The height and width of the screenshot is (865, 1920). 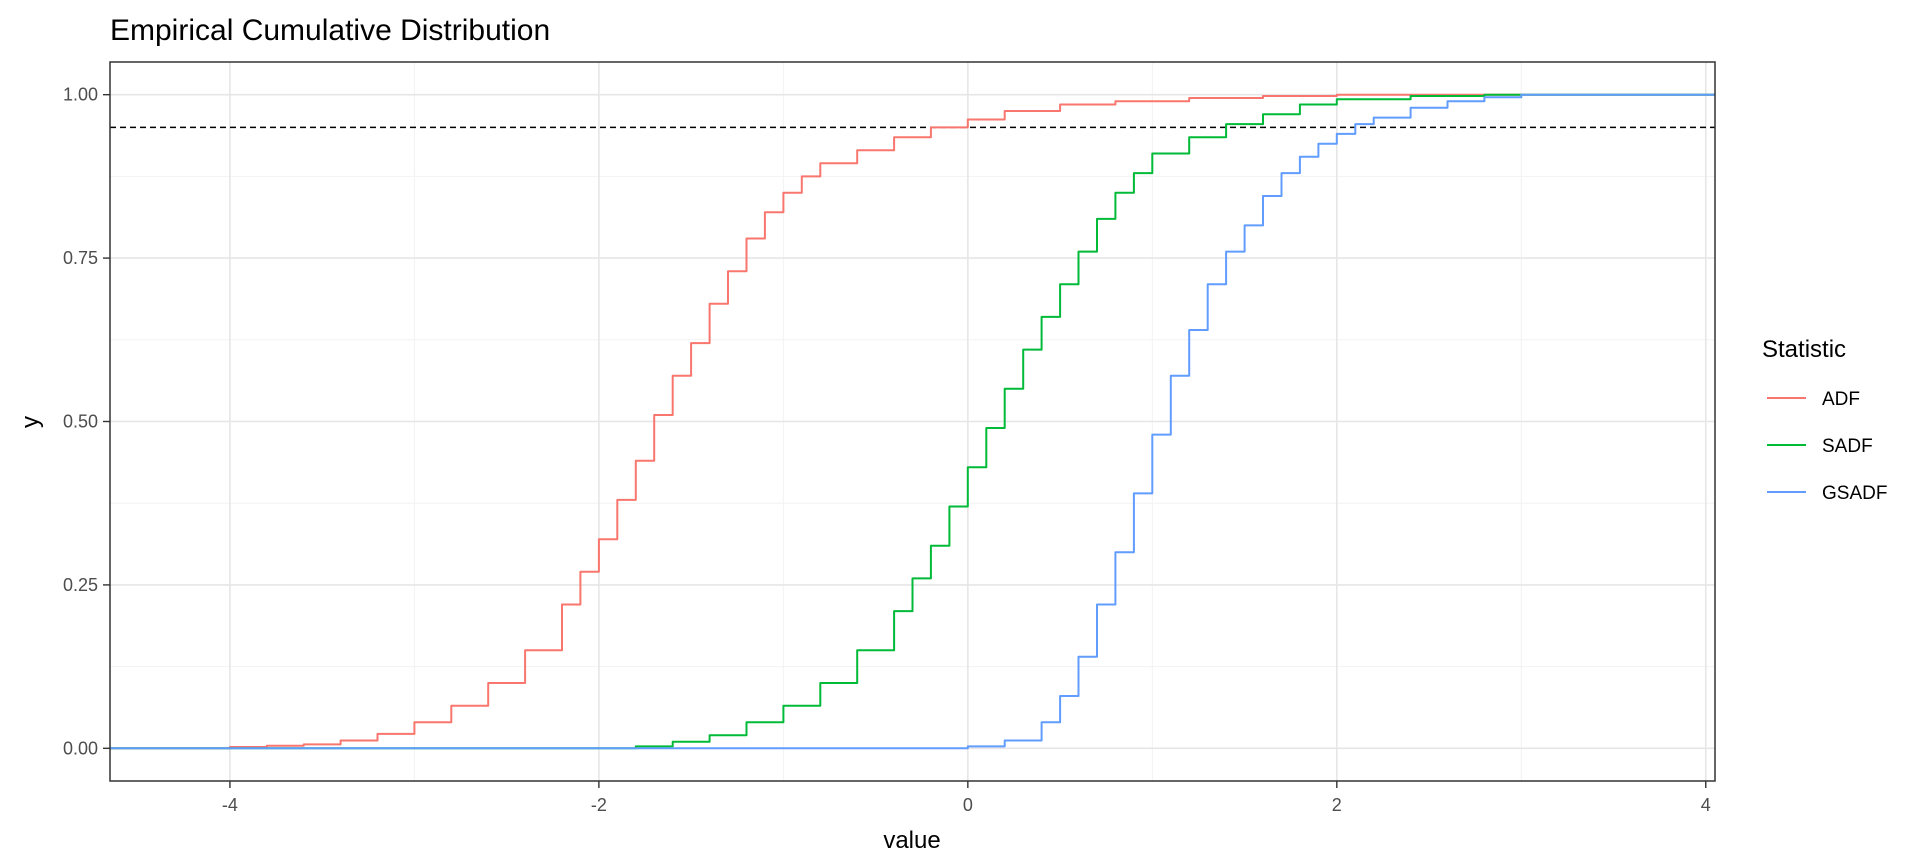 I want to click on x-tick-label: 0, so click(x=968, y=805).